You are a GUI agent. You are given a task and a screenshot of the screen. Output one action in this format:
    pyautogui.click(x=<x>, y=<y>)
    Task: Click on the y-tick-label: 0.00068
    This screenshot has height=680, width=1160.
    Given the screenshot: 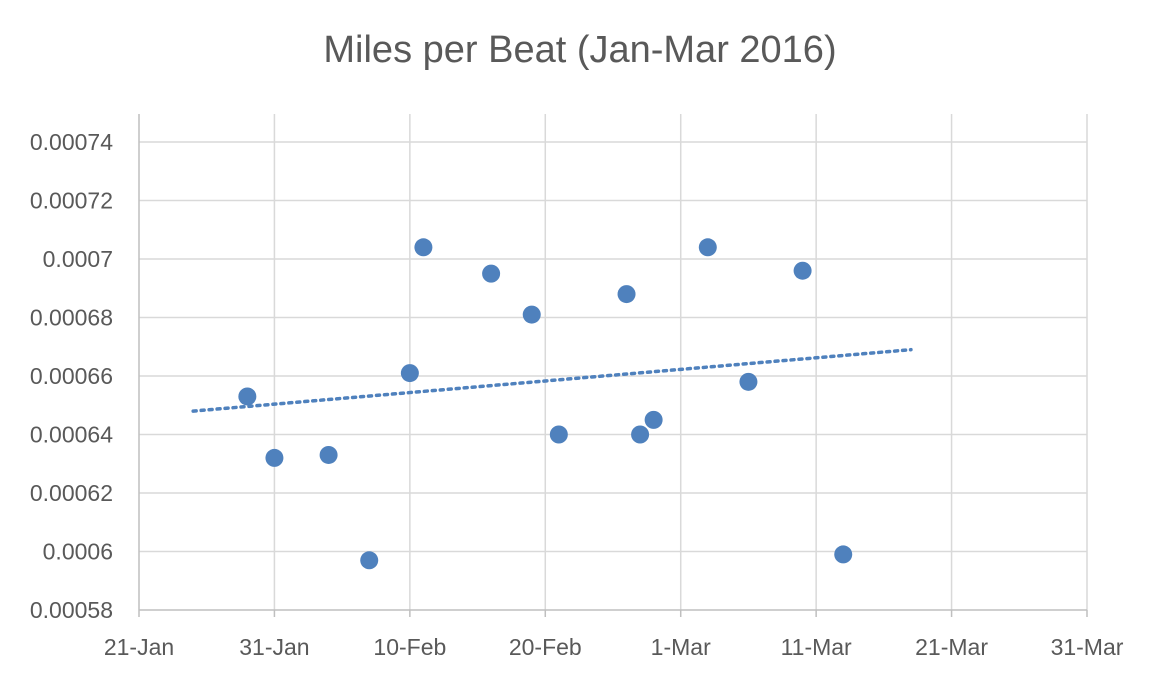 What is the action you would take?
    pyautogui.click(x=71, y=318)
    